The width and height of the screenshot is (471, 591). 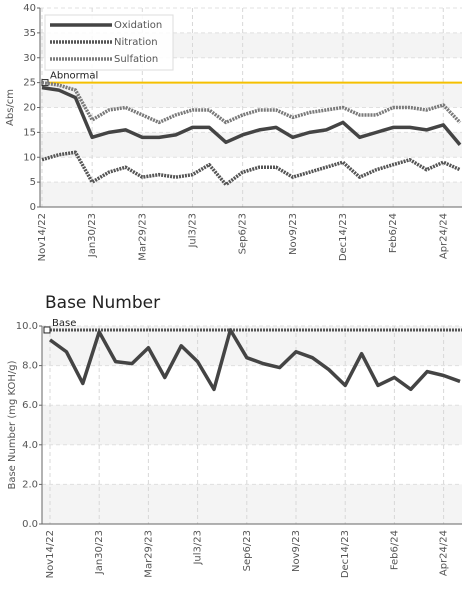 I want to click on y-tick-label: 20, so click(x=29, y=108).